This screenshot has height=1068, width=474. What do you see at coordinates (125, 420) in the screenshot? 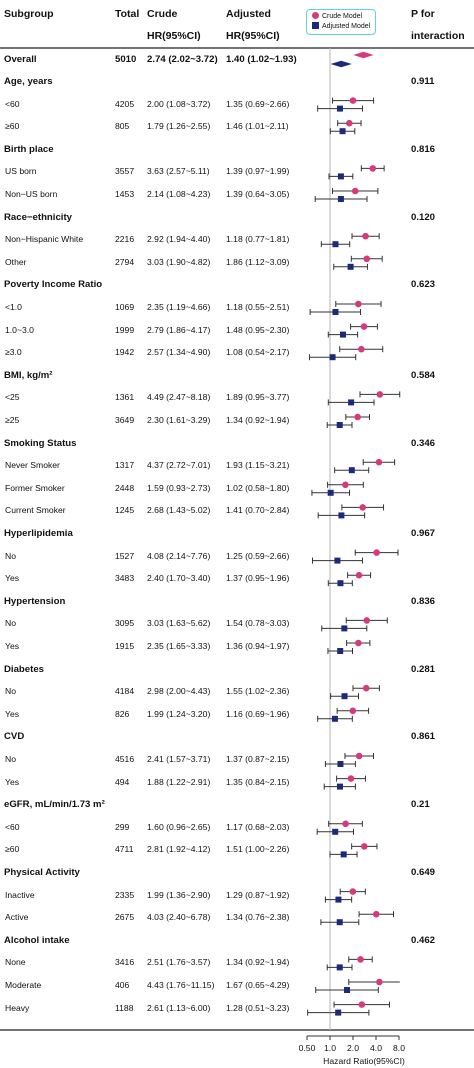
I see `row-total: 3649` at bounding box center [125, 420].